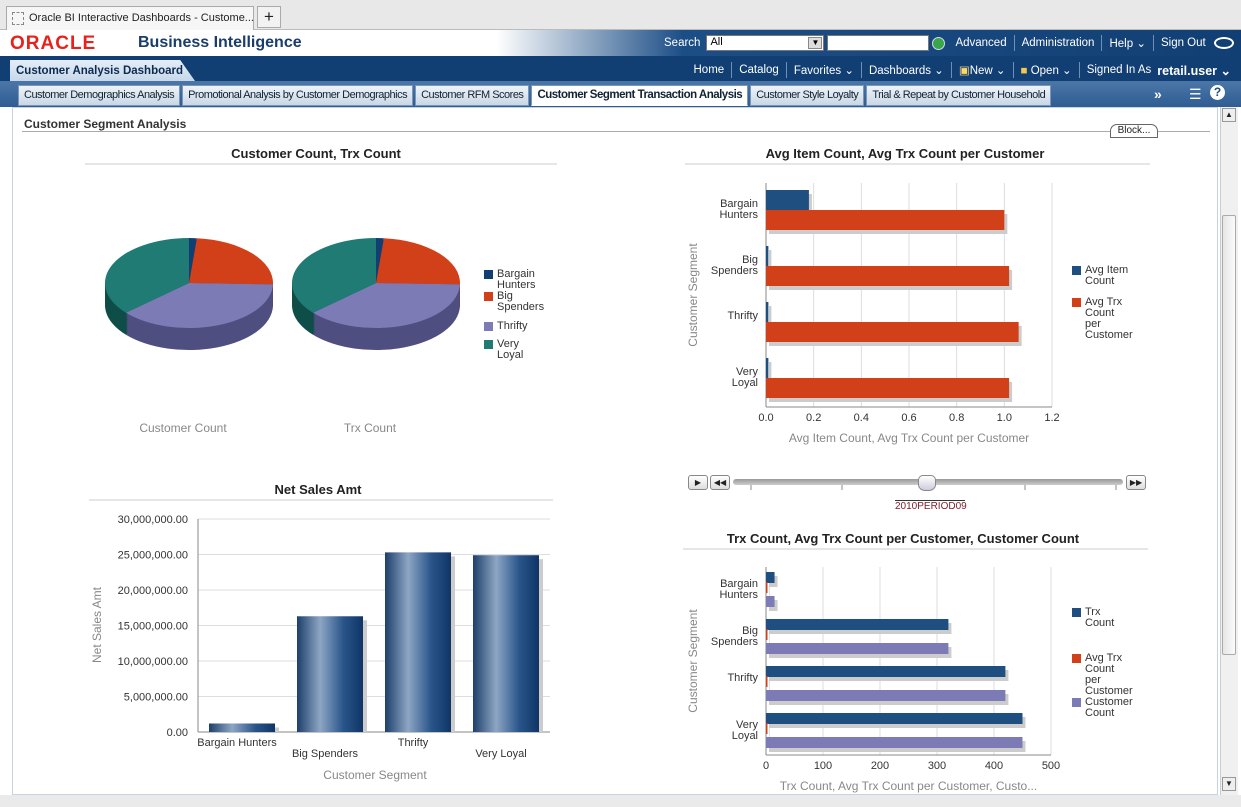  I want to click on tab-customer-segment-transaction: Customer Segment Transaction Analysis, so click(640, 95).